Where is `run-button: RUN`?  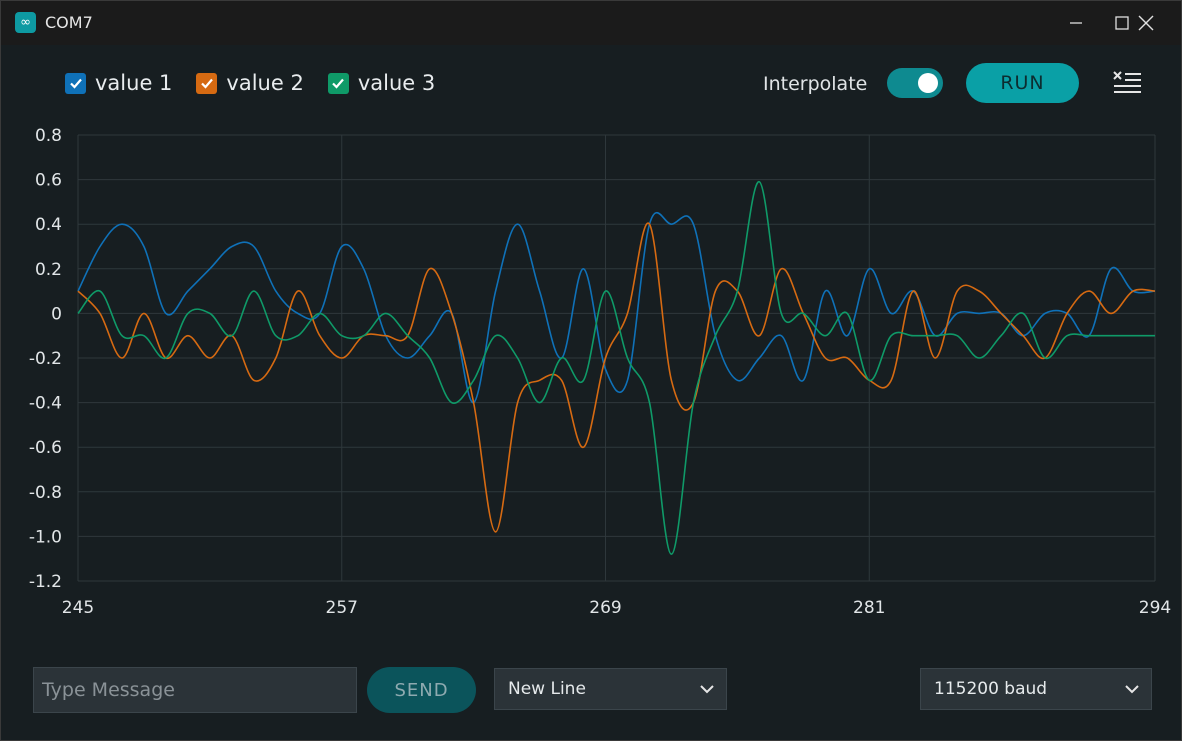 run-button: RUN is located at coordinates (1022, 83).